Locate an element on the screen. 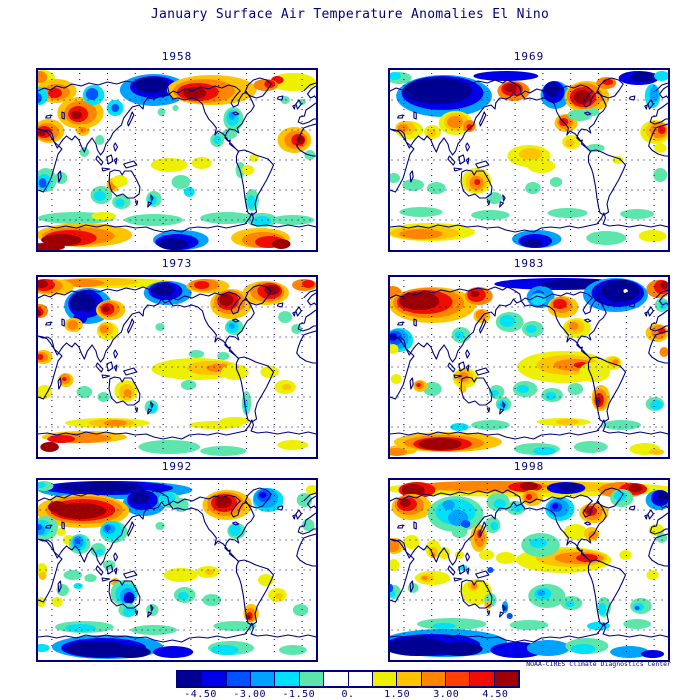  anomaly-field-1983 is located at coordinates (529, 367).